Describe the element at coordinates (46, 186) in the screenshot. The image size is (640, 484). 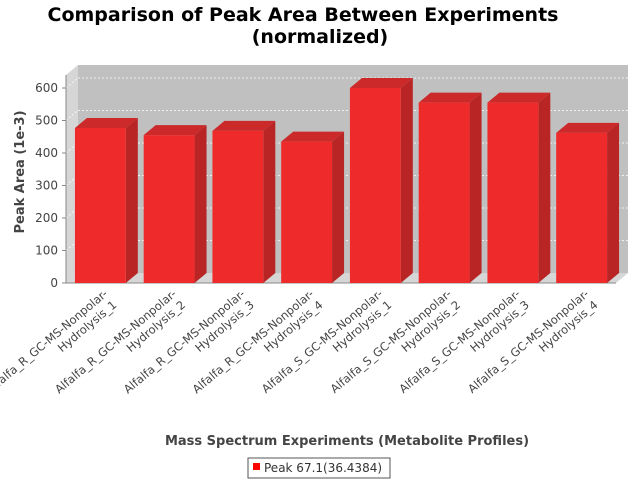
I see `y-tick-label: 300` at that location.